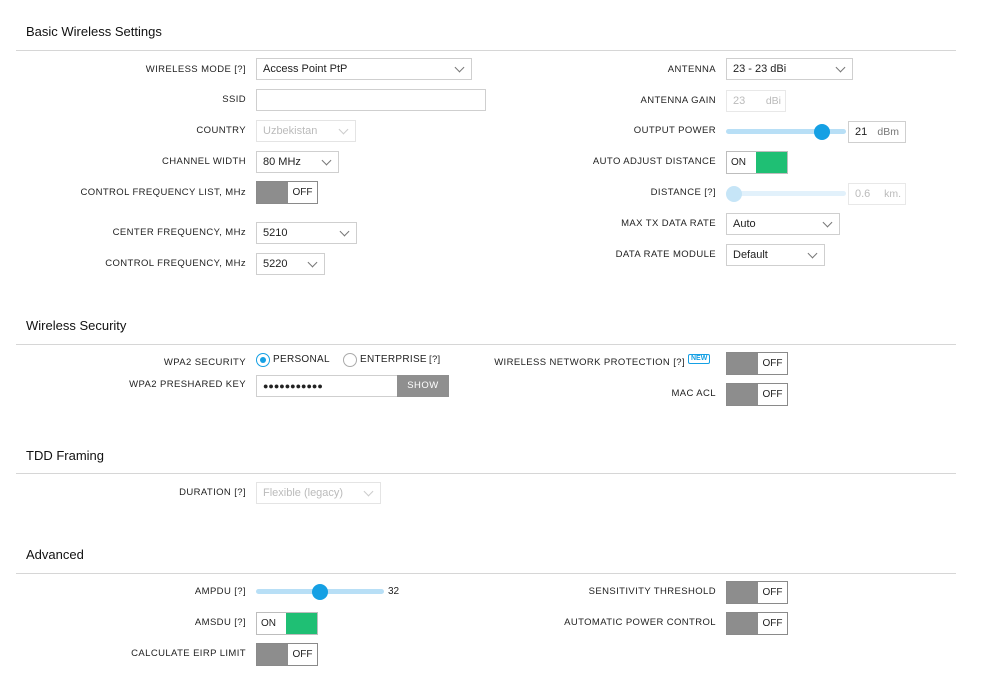 This screenshot has height=687, width=992. I want to click on mac-acl-toggle: OFF, so click(757, 394).